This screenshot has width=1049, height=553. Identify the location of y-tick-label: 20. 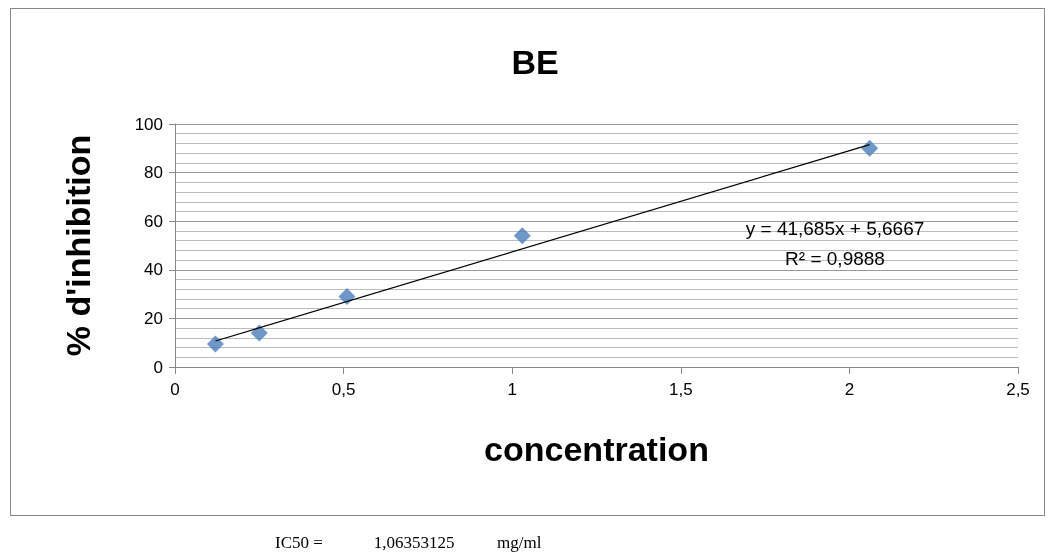
(153, 318).